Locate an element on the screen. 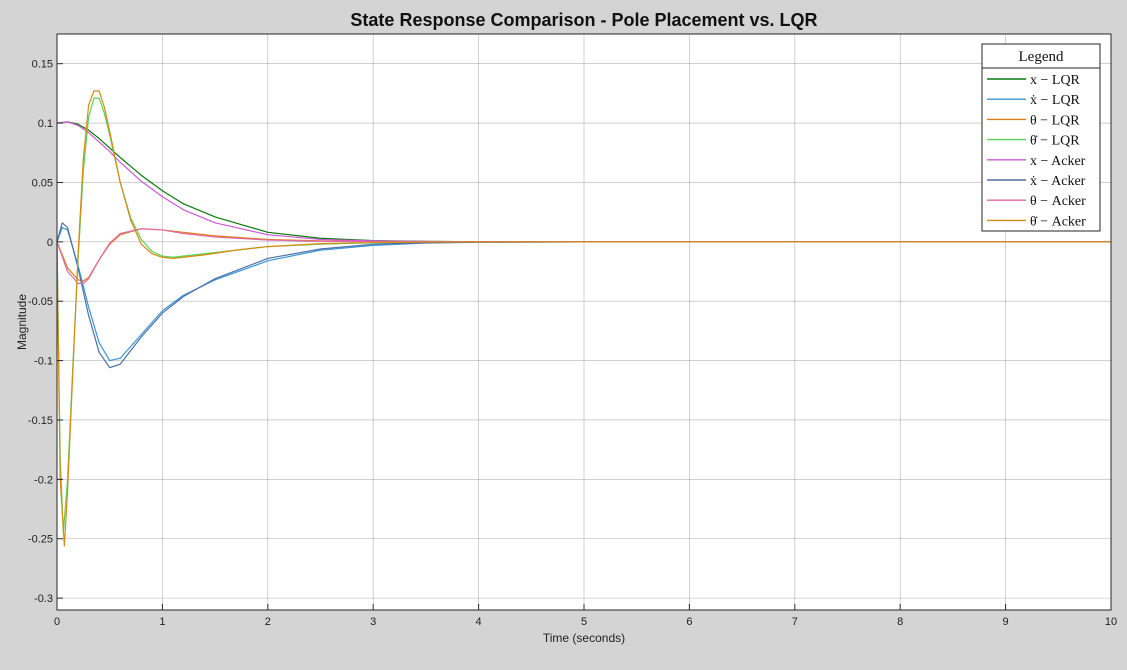 The image size is (1127, 670). x-tick-label: 8 is located at coordinates (900, 622).